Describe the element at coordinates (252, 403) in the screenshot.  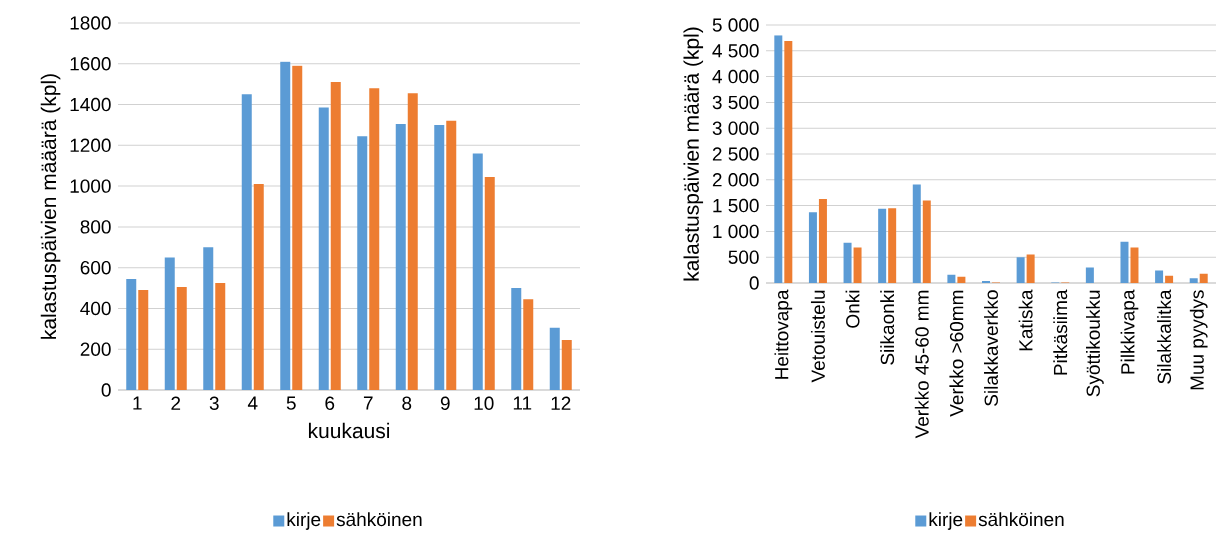
I see `x-tick-label: 4` at that location.